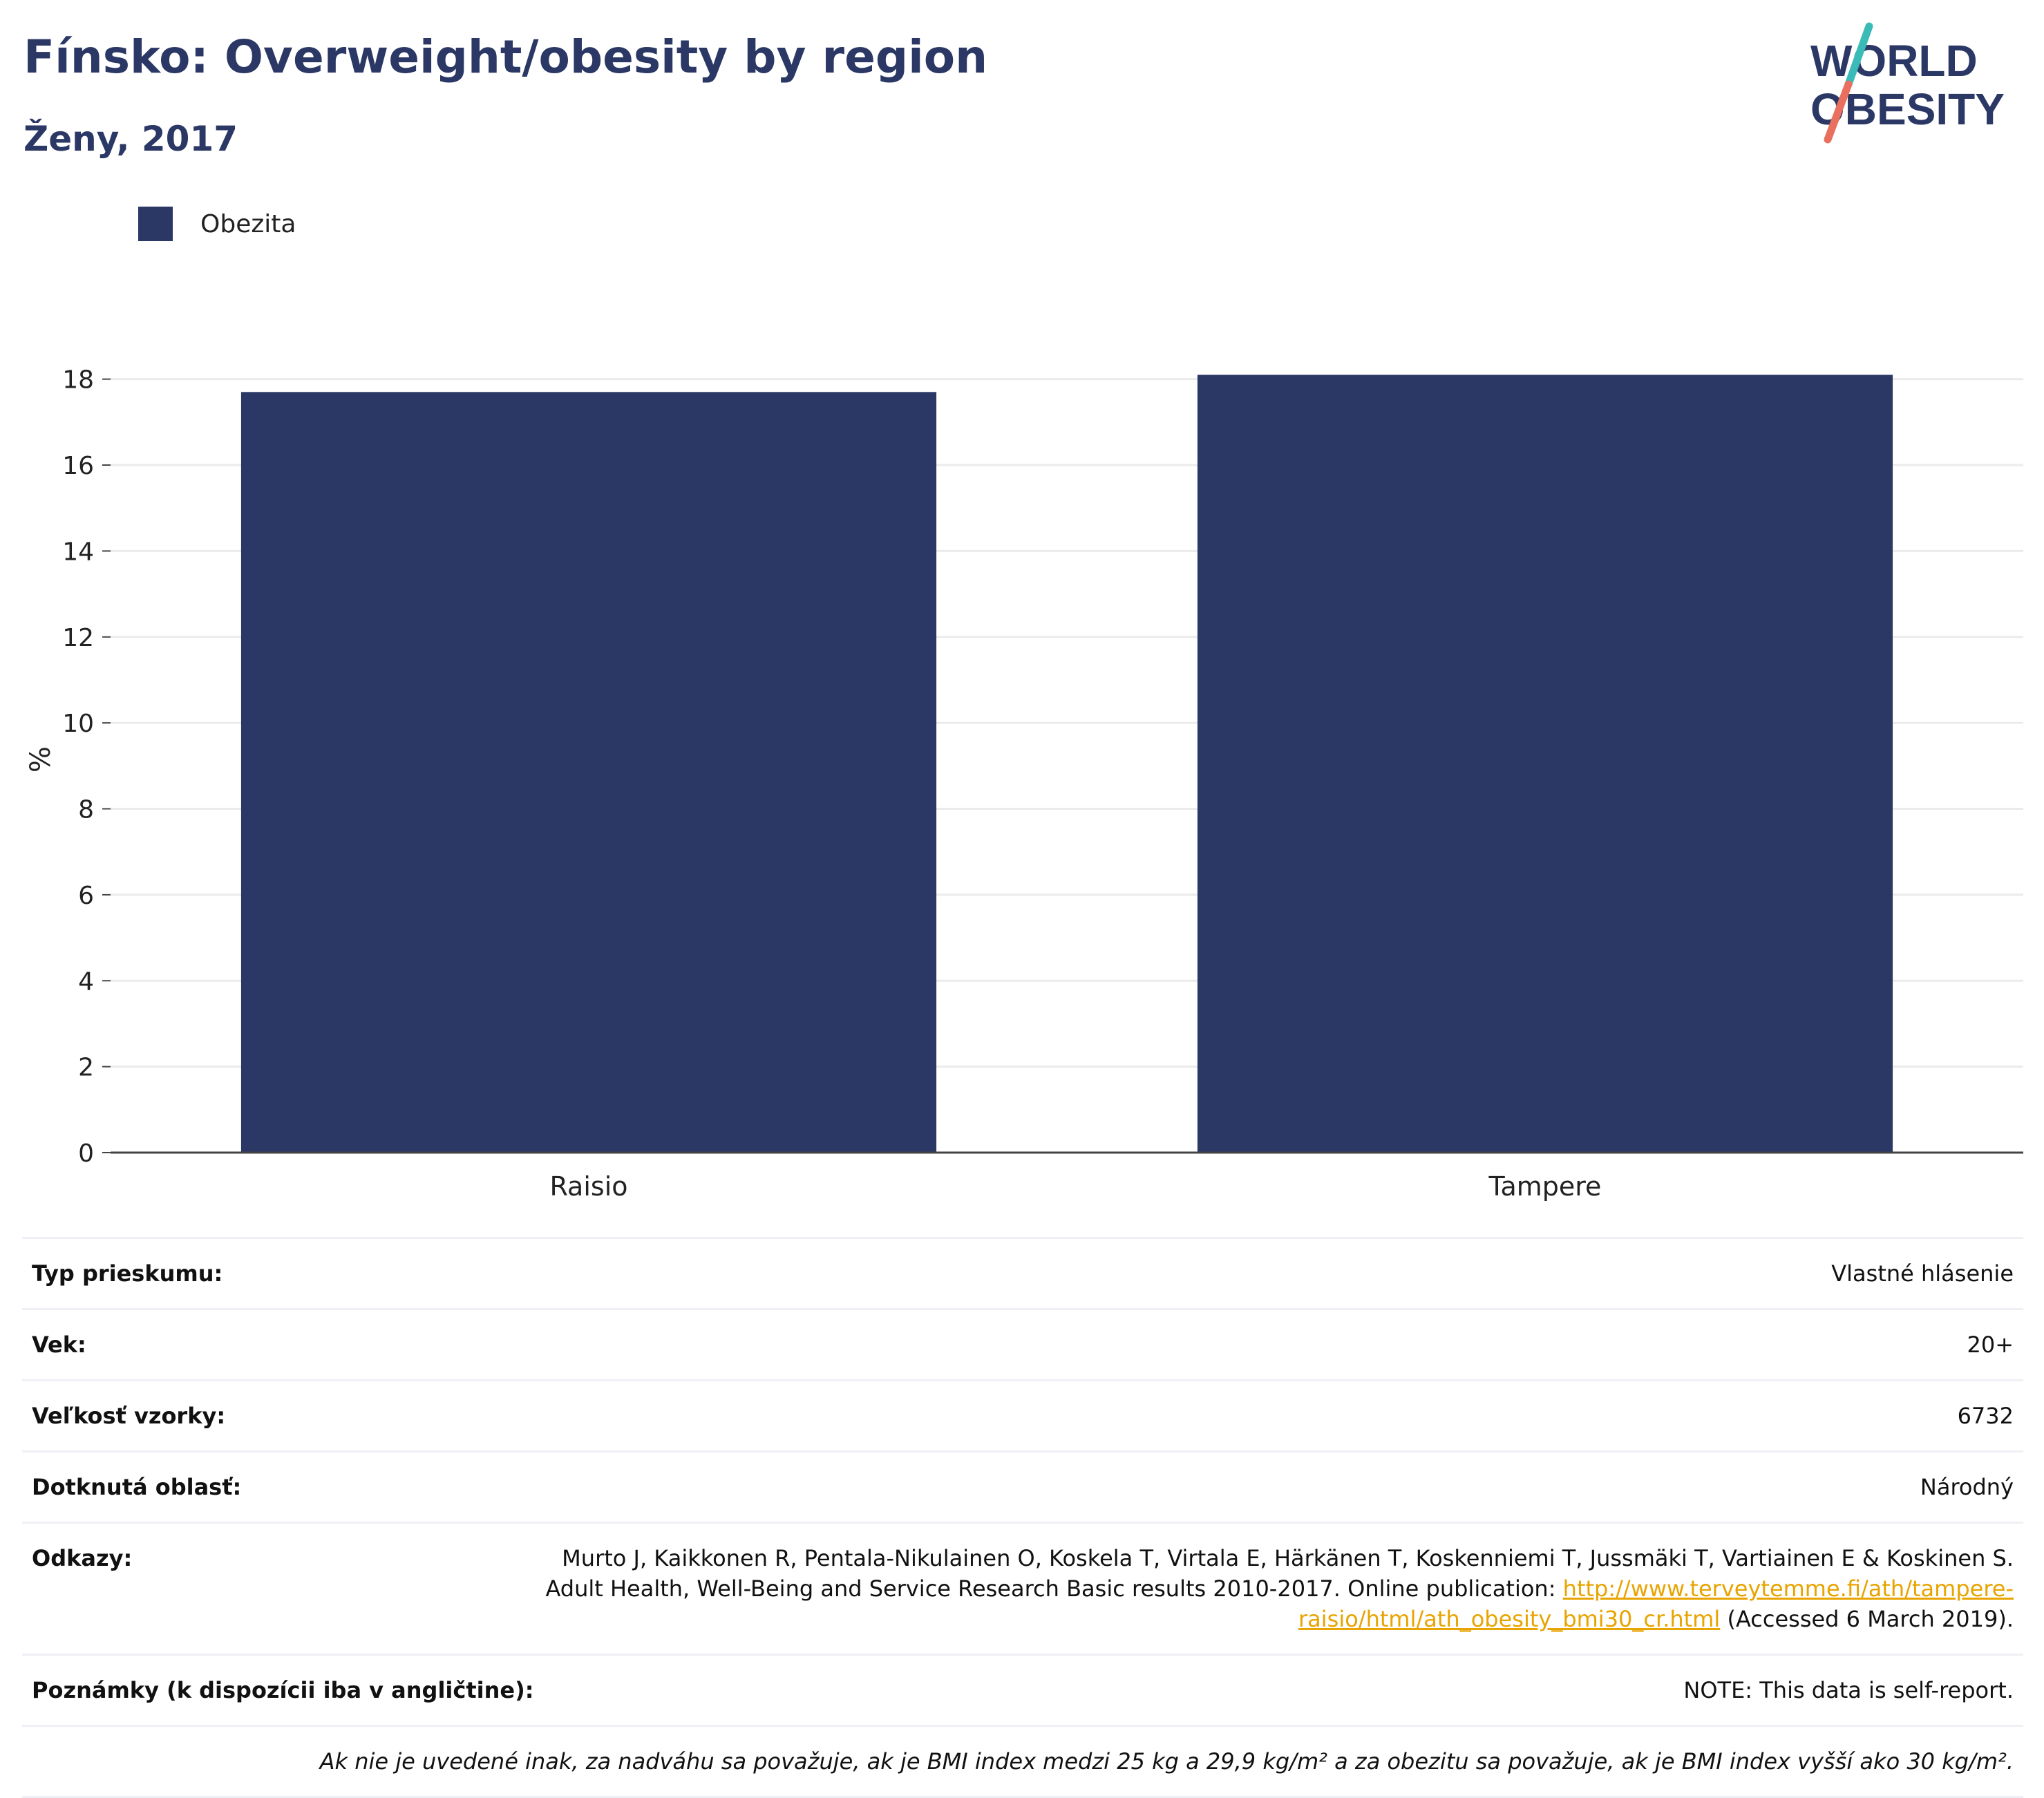  Describe the element at coordinates (588, 772) in the screenshot. I see `bar-raisio` at that location.